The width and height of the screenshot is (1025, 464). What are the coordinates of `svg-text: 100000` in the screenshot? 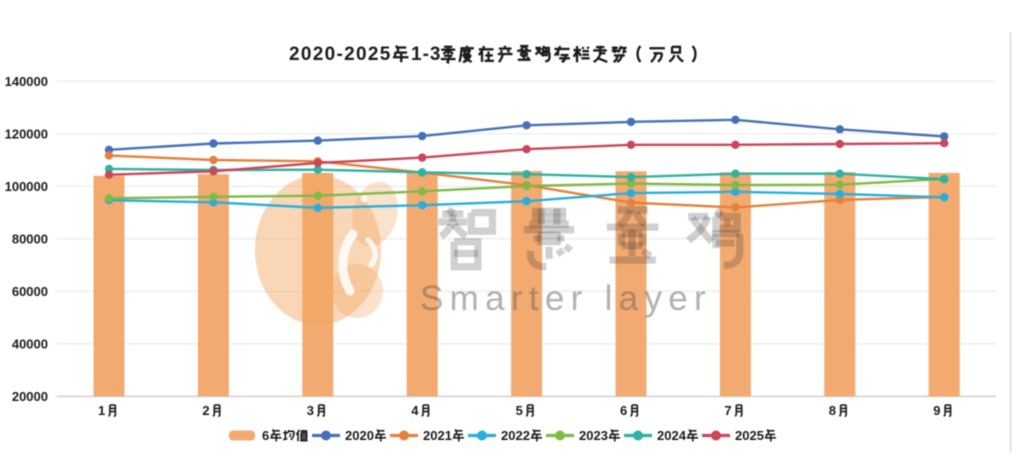 It's located at (26, 186).